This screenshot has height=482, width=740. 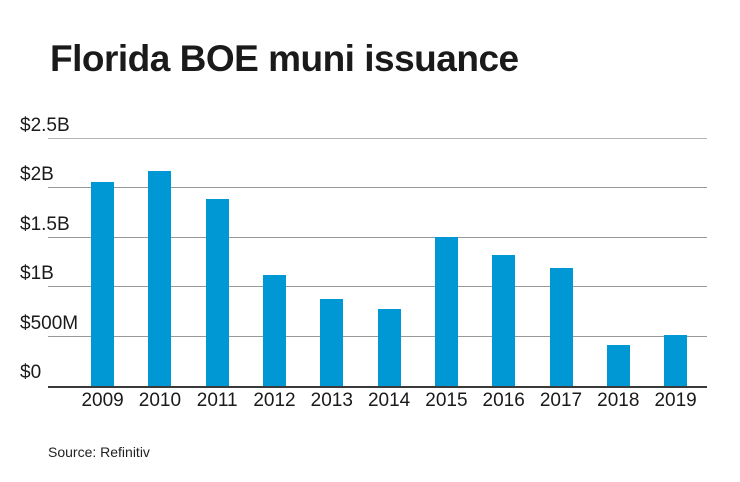 What do you see at coordinates (217, 400) in the screenshot?
I see `x-tick-label-2011: 2011` at bounding box center [217, 400].